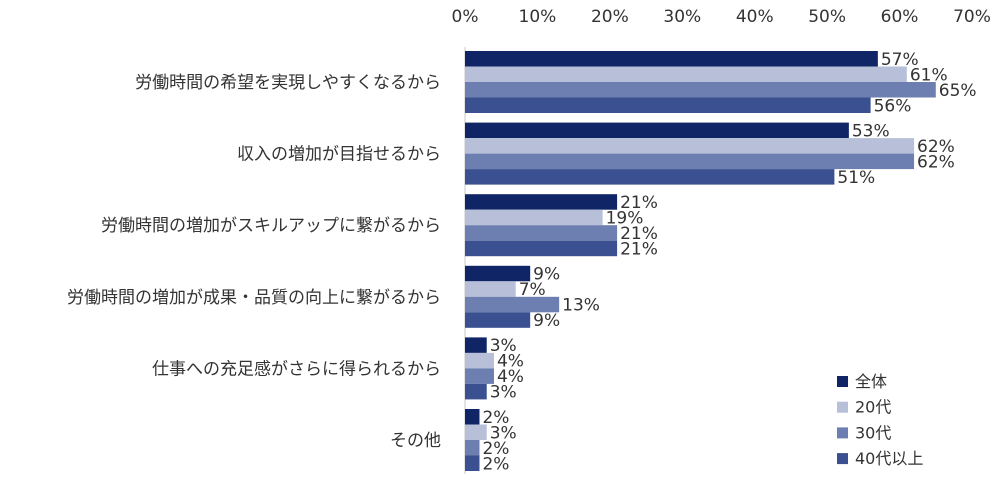  What do you see at coordinates (900, 17) in the screenshot?
I see `x-tick-label: 60%` at bounding box center [900, 17].